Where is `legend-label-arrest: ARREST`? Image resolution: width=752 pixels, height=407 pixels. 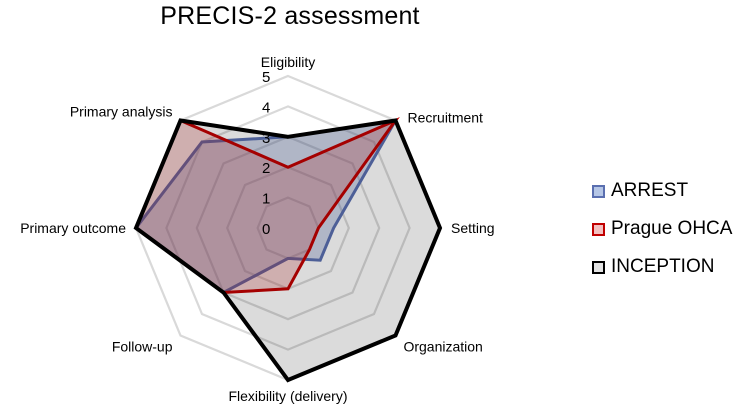
legend-label-arrest: ARREST is located at coordinates (650, 190).